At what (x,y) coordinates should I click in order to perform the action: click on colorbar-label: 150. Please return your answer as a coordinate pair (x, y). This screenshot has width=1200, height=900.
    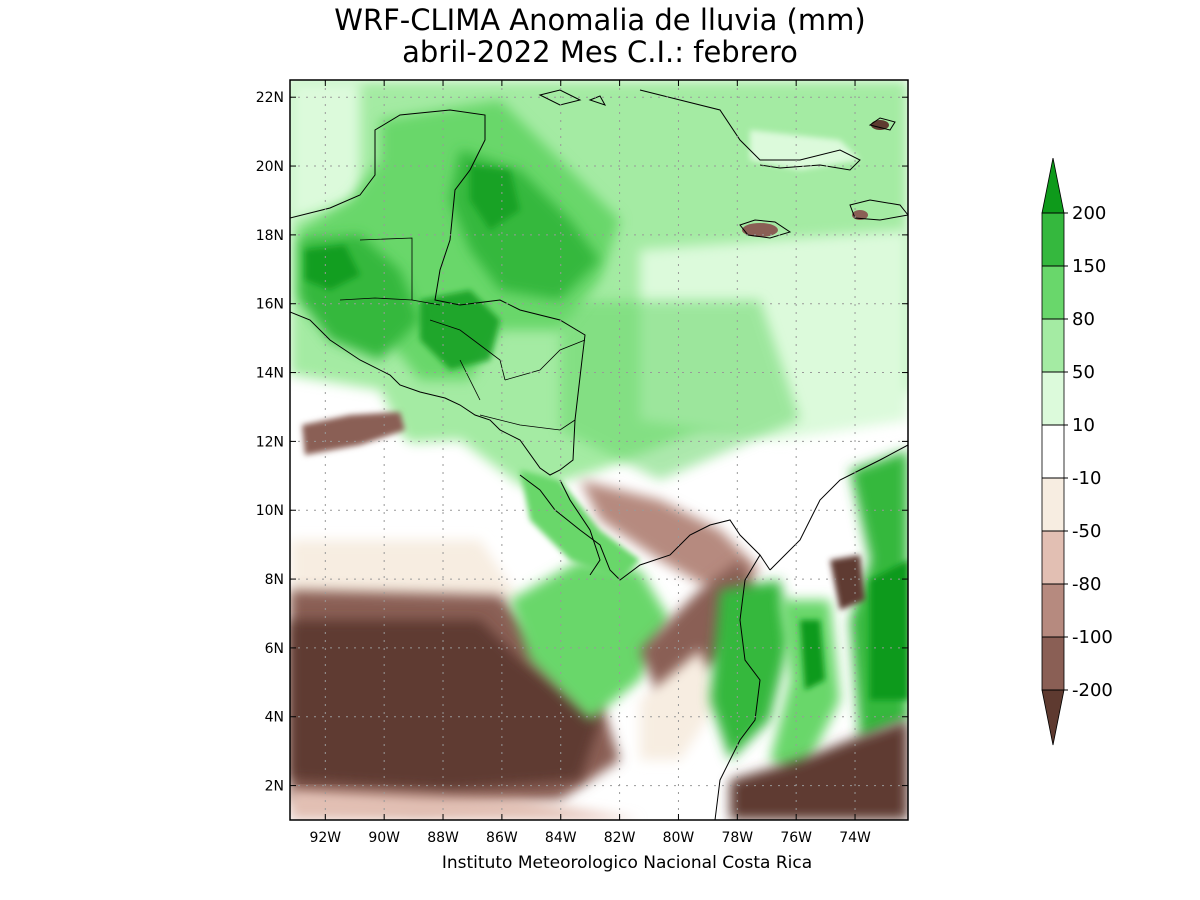
    Looking at the image, I should click on (1089, 266).